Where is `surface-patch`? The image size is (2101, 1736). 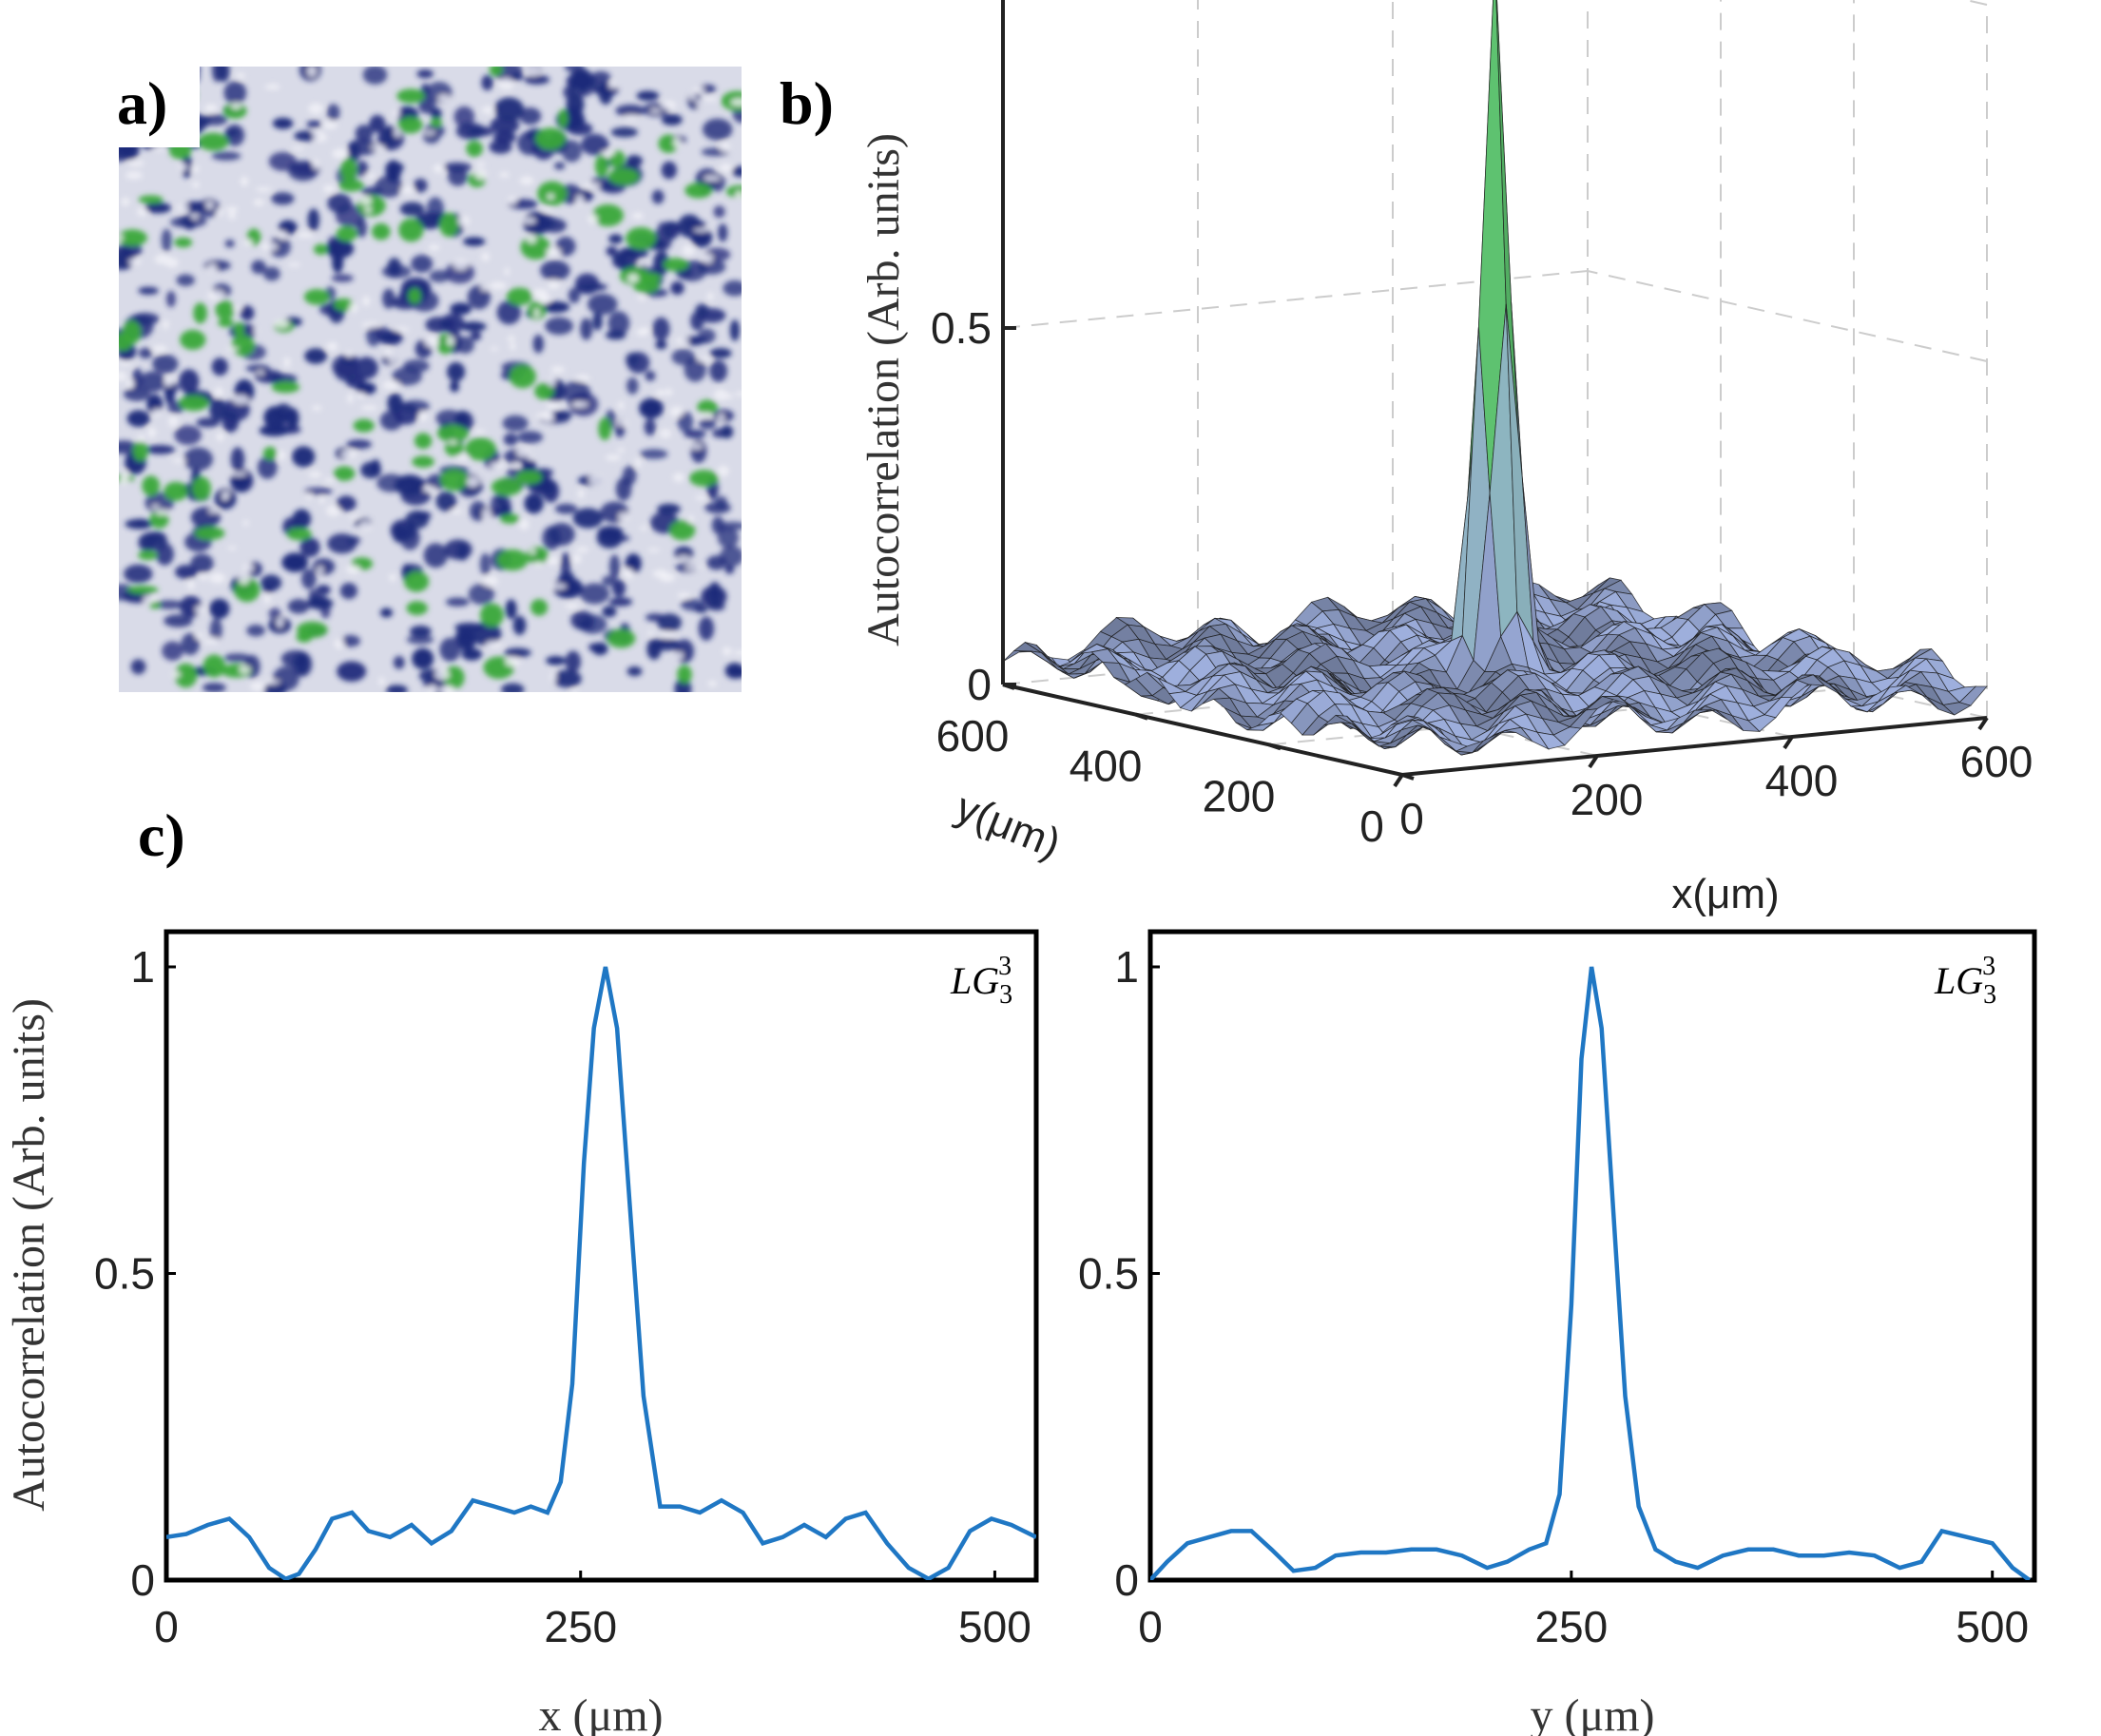
surface-patch is located at coordinates (1973, 696).